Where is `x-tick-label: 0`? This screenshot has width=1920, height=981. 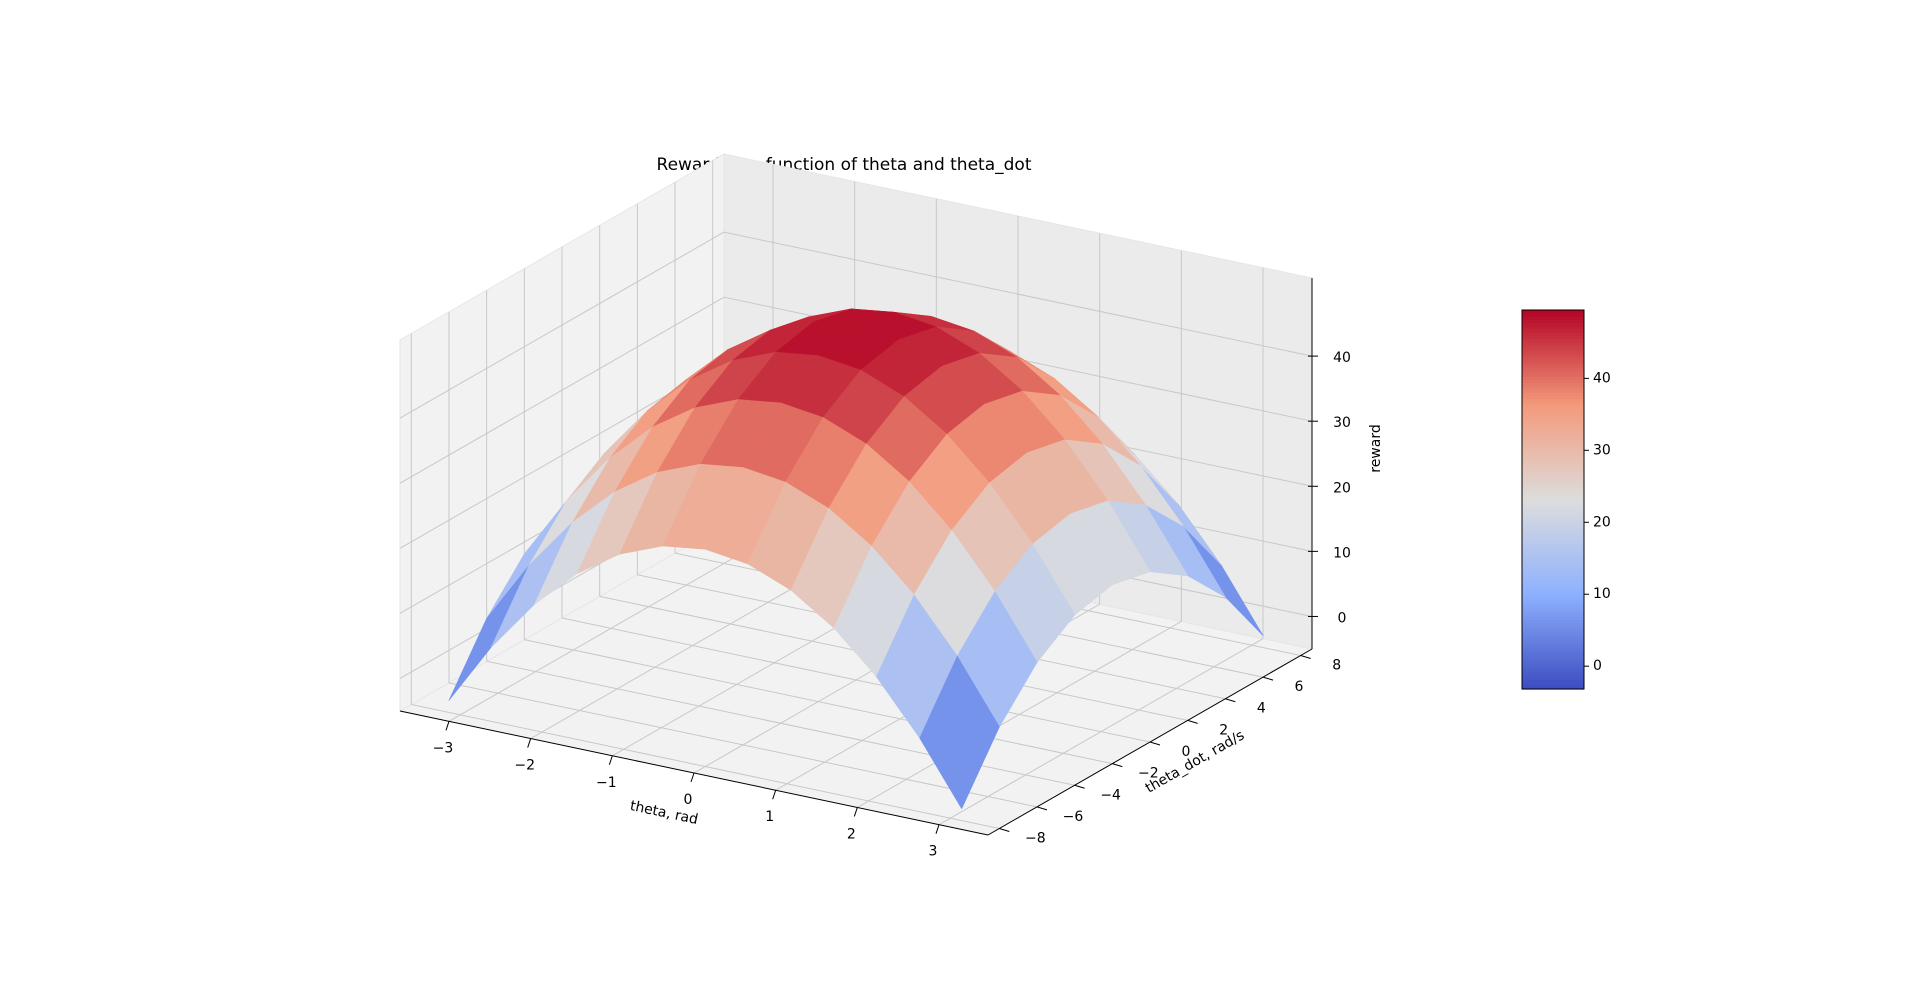
x-tick-label: 0 is located at coordinates (688, 800).